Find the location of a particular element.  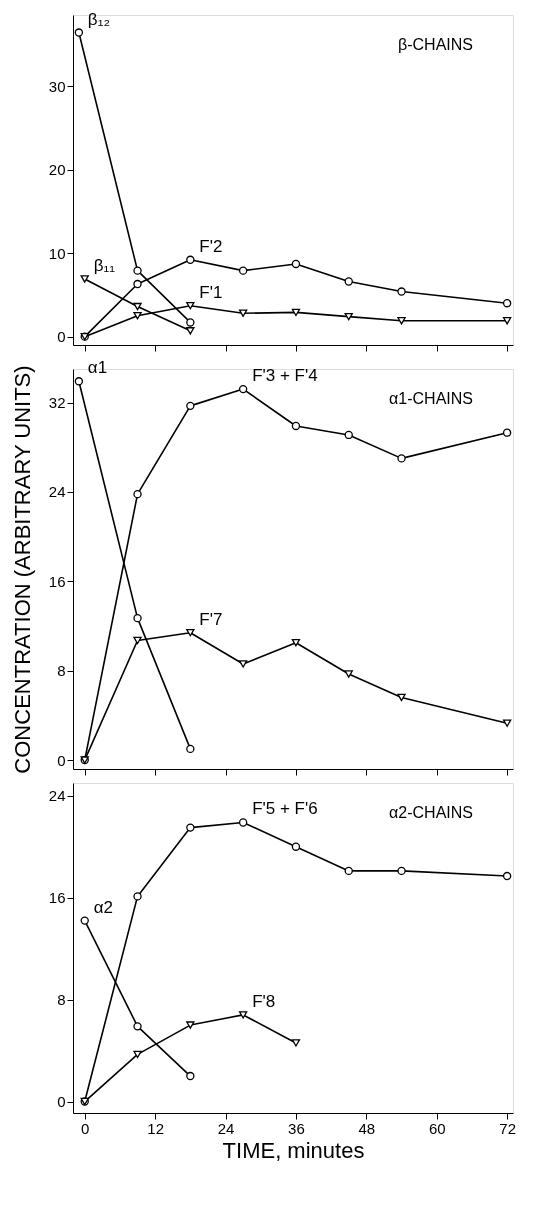

annotation: α1-CHAINS is located at coordinates (431, 398).